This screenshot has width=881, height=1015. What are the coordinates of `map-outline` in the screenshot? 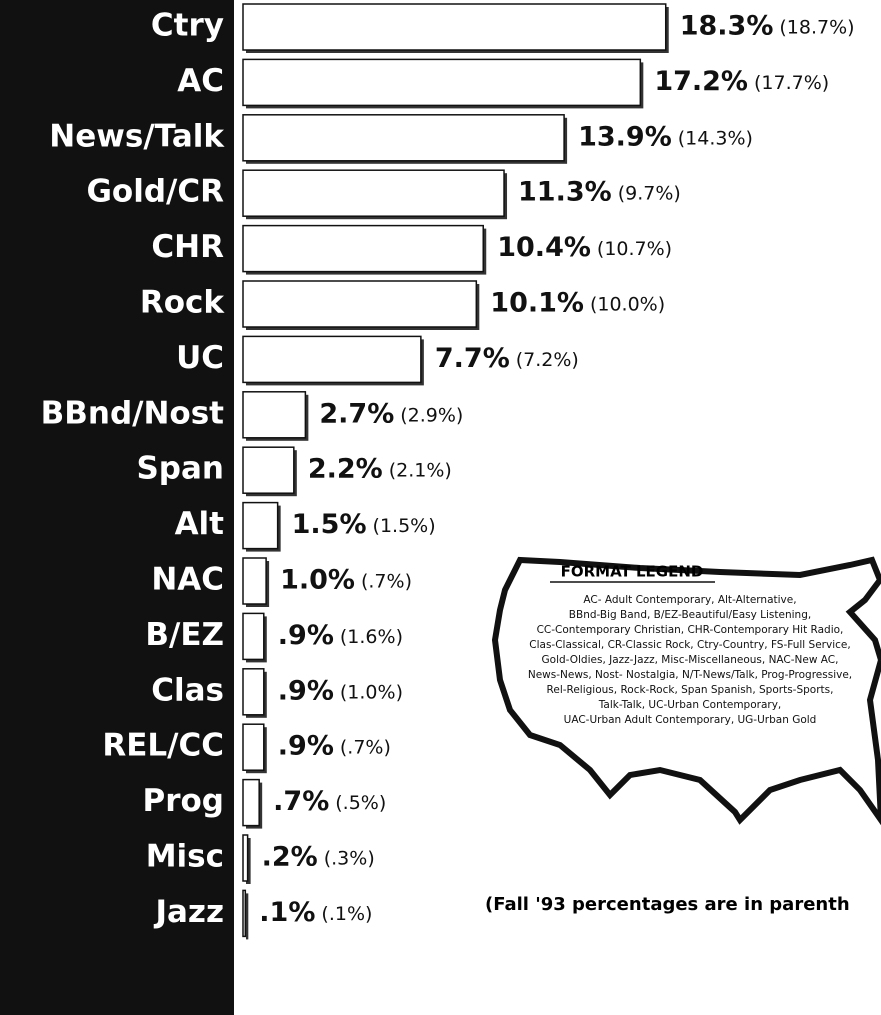 It's located at (686, 691).